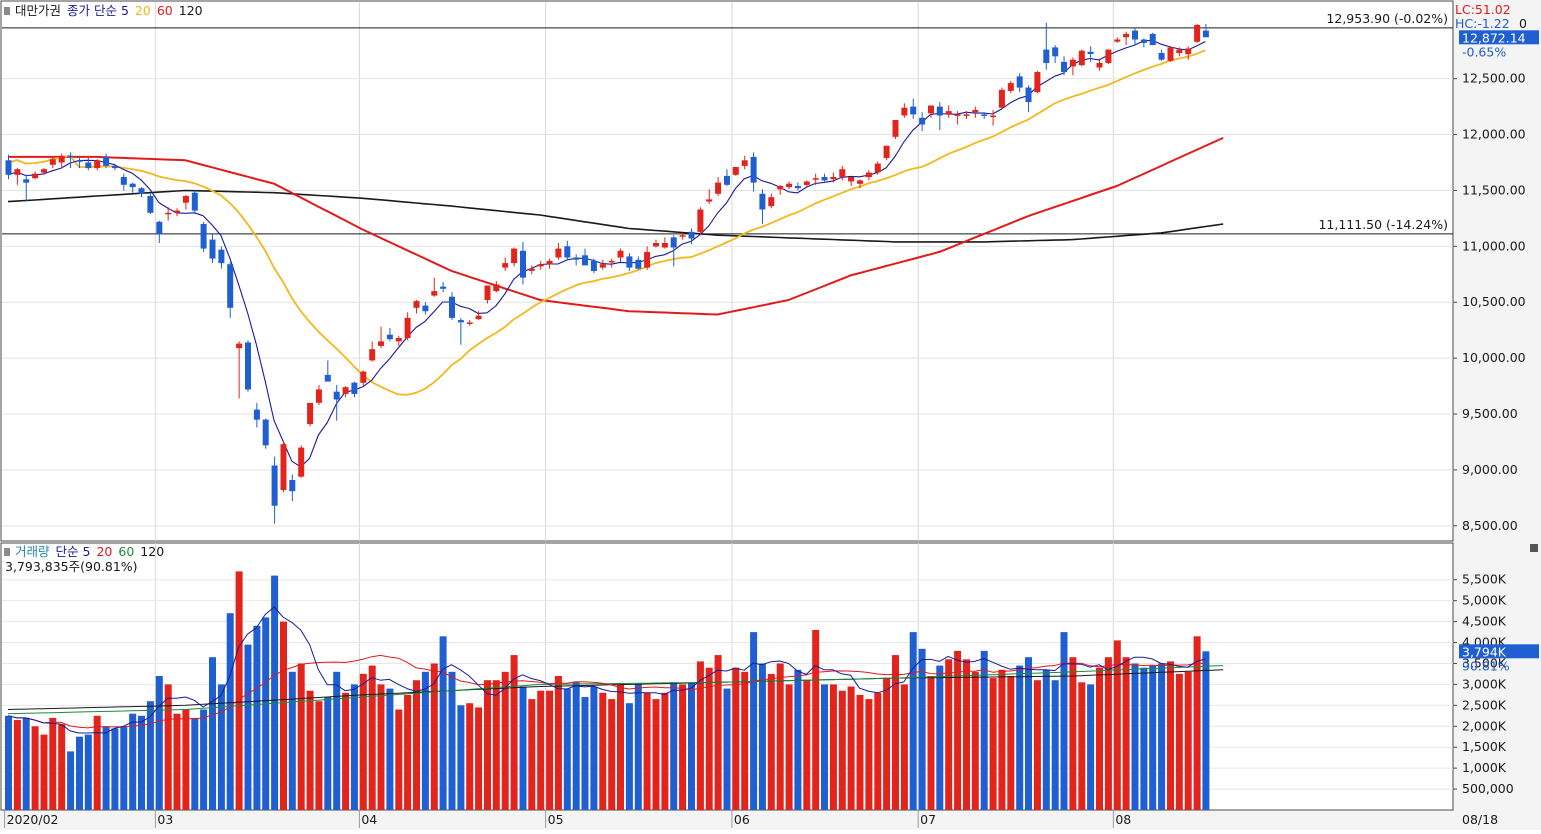  I want to click on price-y-tick-label: 8,500.00, so click(1490, 525).